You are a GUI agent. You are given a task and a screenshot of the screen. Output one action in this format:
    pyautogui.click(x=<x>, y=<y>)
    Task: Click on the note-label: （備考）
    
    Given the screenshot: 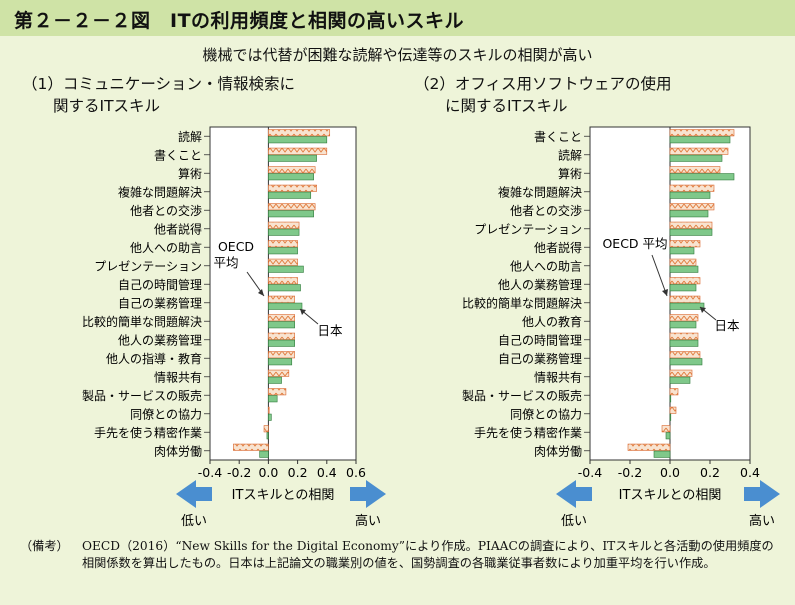 What is the action you would take?
    pyautogui.click(x=44, y=546)
    